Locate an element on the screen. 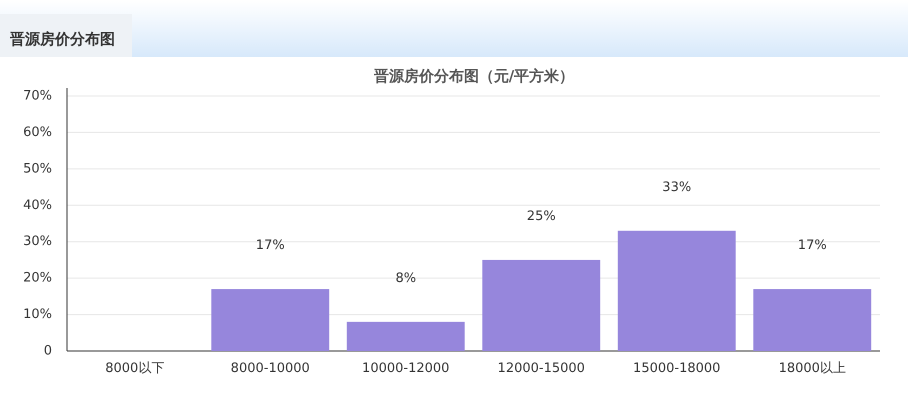 The width and height of the screenshot is (908, 394). x-tick-label: 18000以上 is located at coordinates (812, 368).